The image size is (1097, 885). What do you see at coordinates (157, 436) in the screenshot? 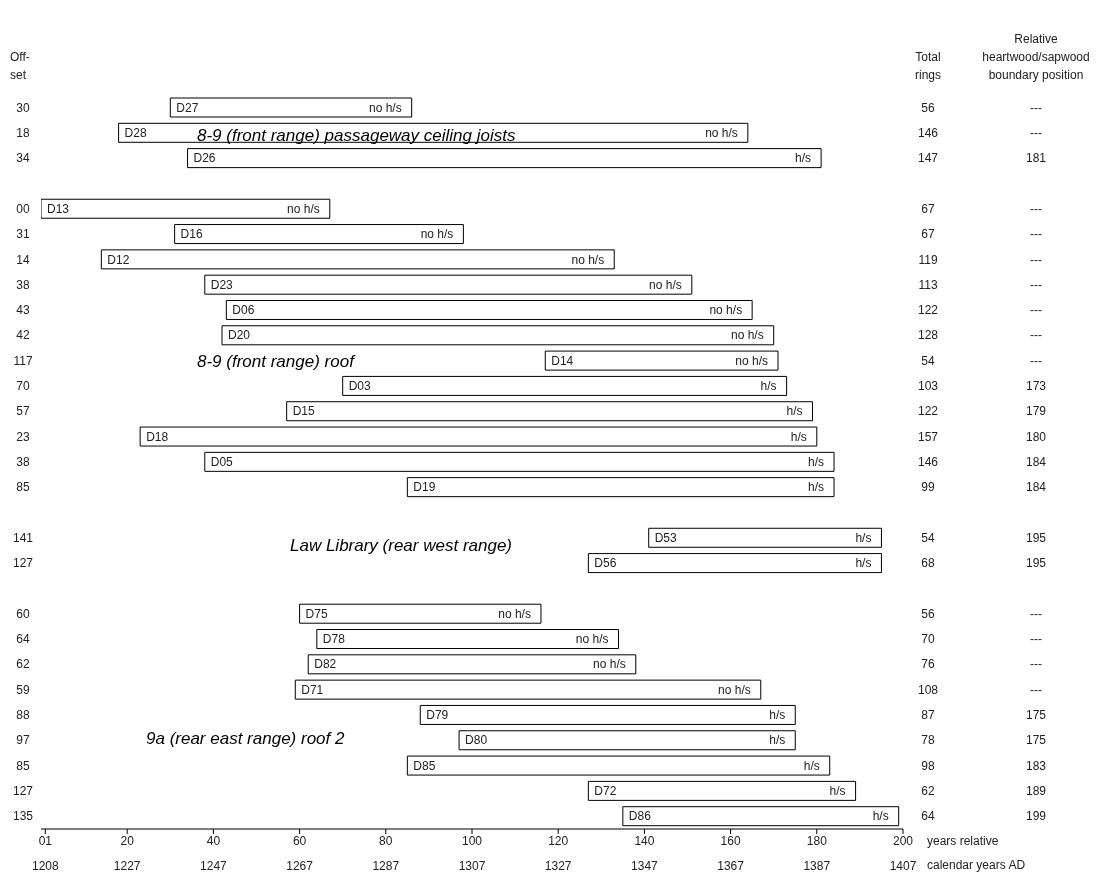
I see `y-tick-label: D18` at bounding box center [157, 436].